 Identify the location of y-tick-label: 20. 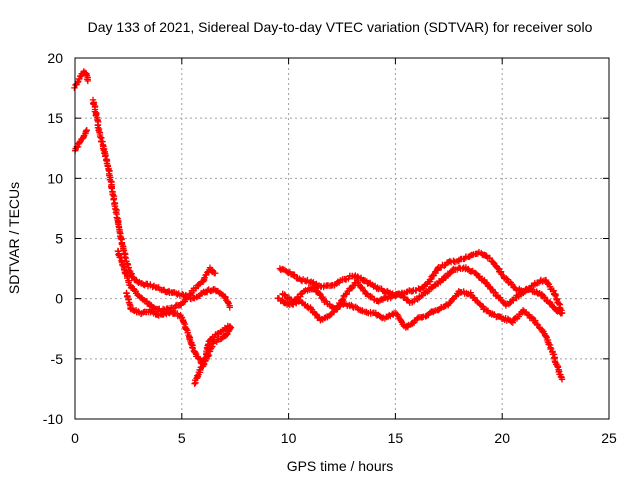
(55, 58).